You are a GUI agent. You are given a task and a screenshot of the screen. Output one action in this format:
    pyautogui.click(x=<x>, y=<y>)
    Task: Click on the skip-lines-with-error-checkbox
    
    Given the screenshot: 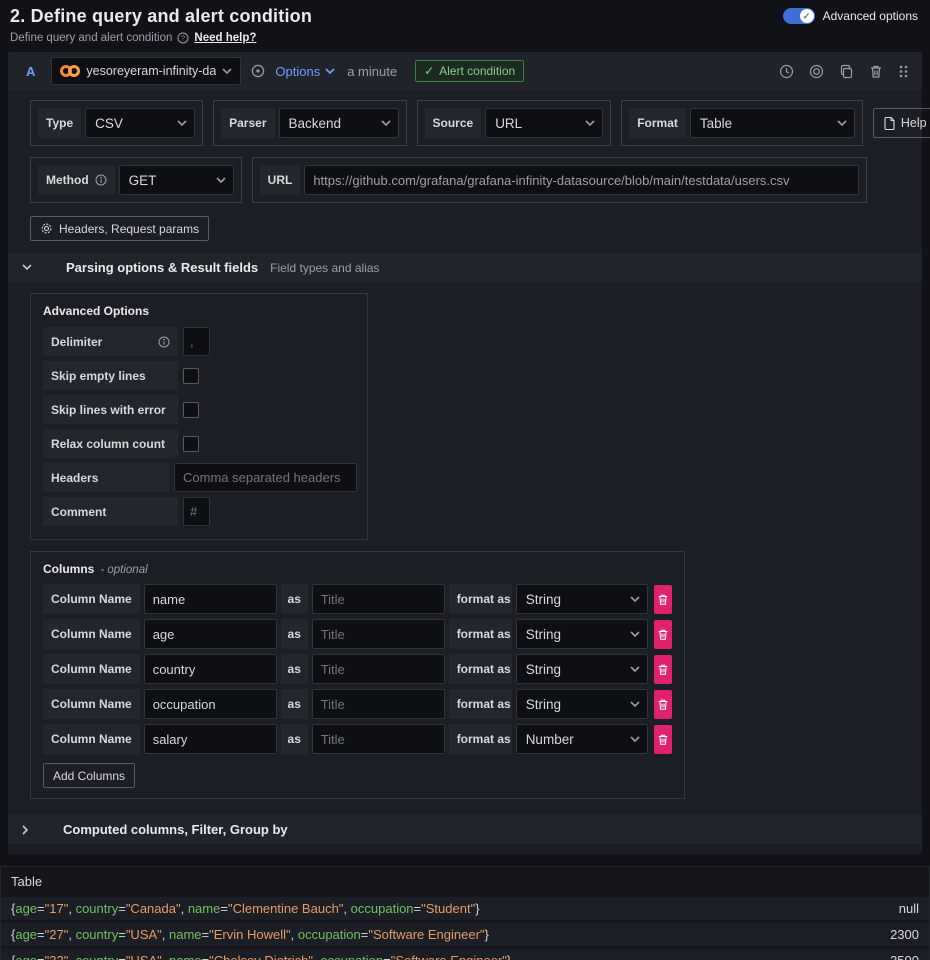 What is the action you would take?
    pyautogui.click(x=191, y=409)
    